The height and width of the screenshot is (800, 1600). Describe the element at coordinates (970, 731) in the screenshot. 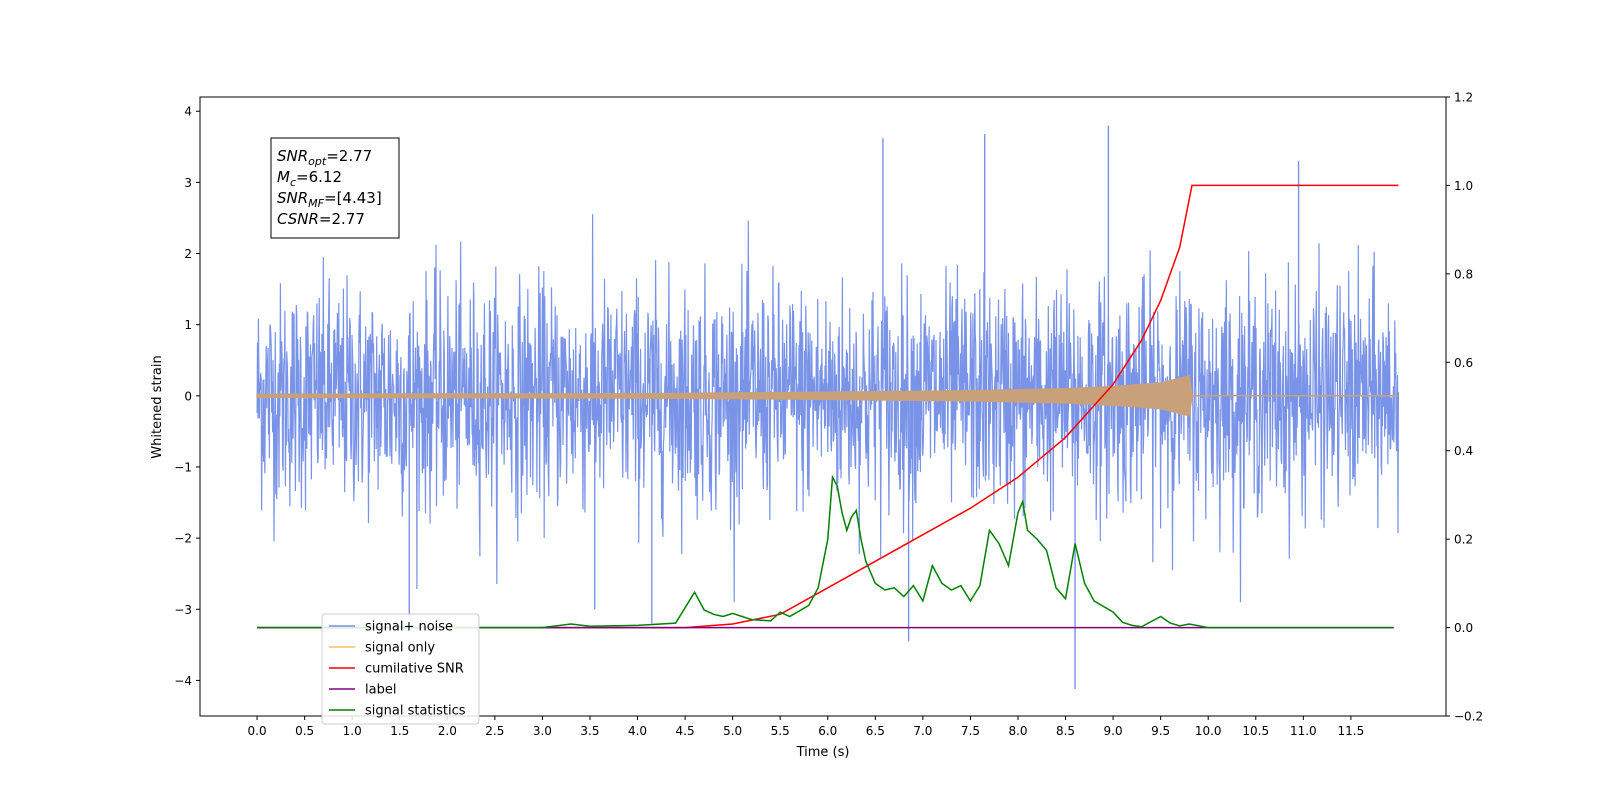

I see `x-tick-label: 7.5` at that location.